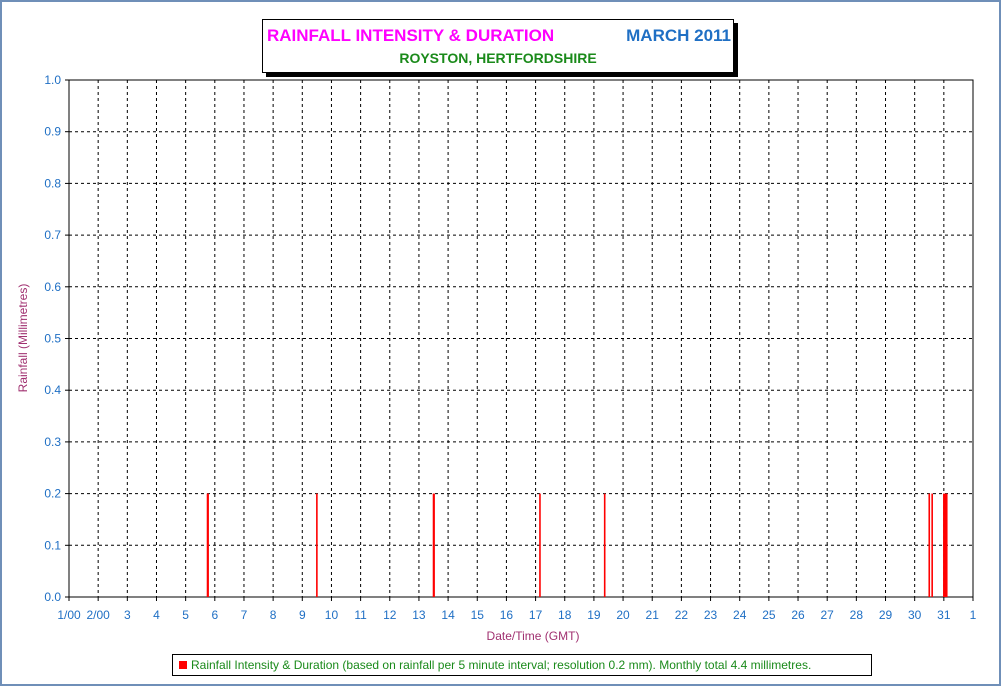 Image resolution: width=1001 pixels, height=686 pixels. I want to click on x-tick-label: 26, so click(798, 615).